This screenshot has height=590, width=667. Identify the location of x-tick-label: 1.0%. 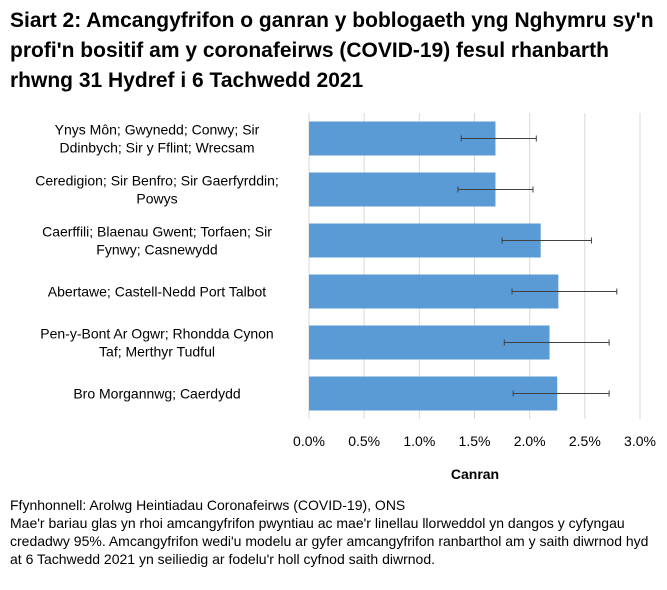
(419, 441).